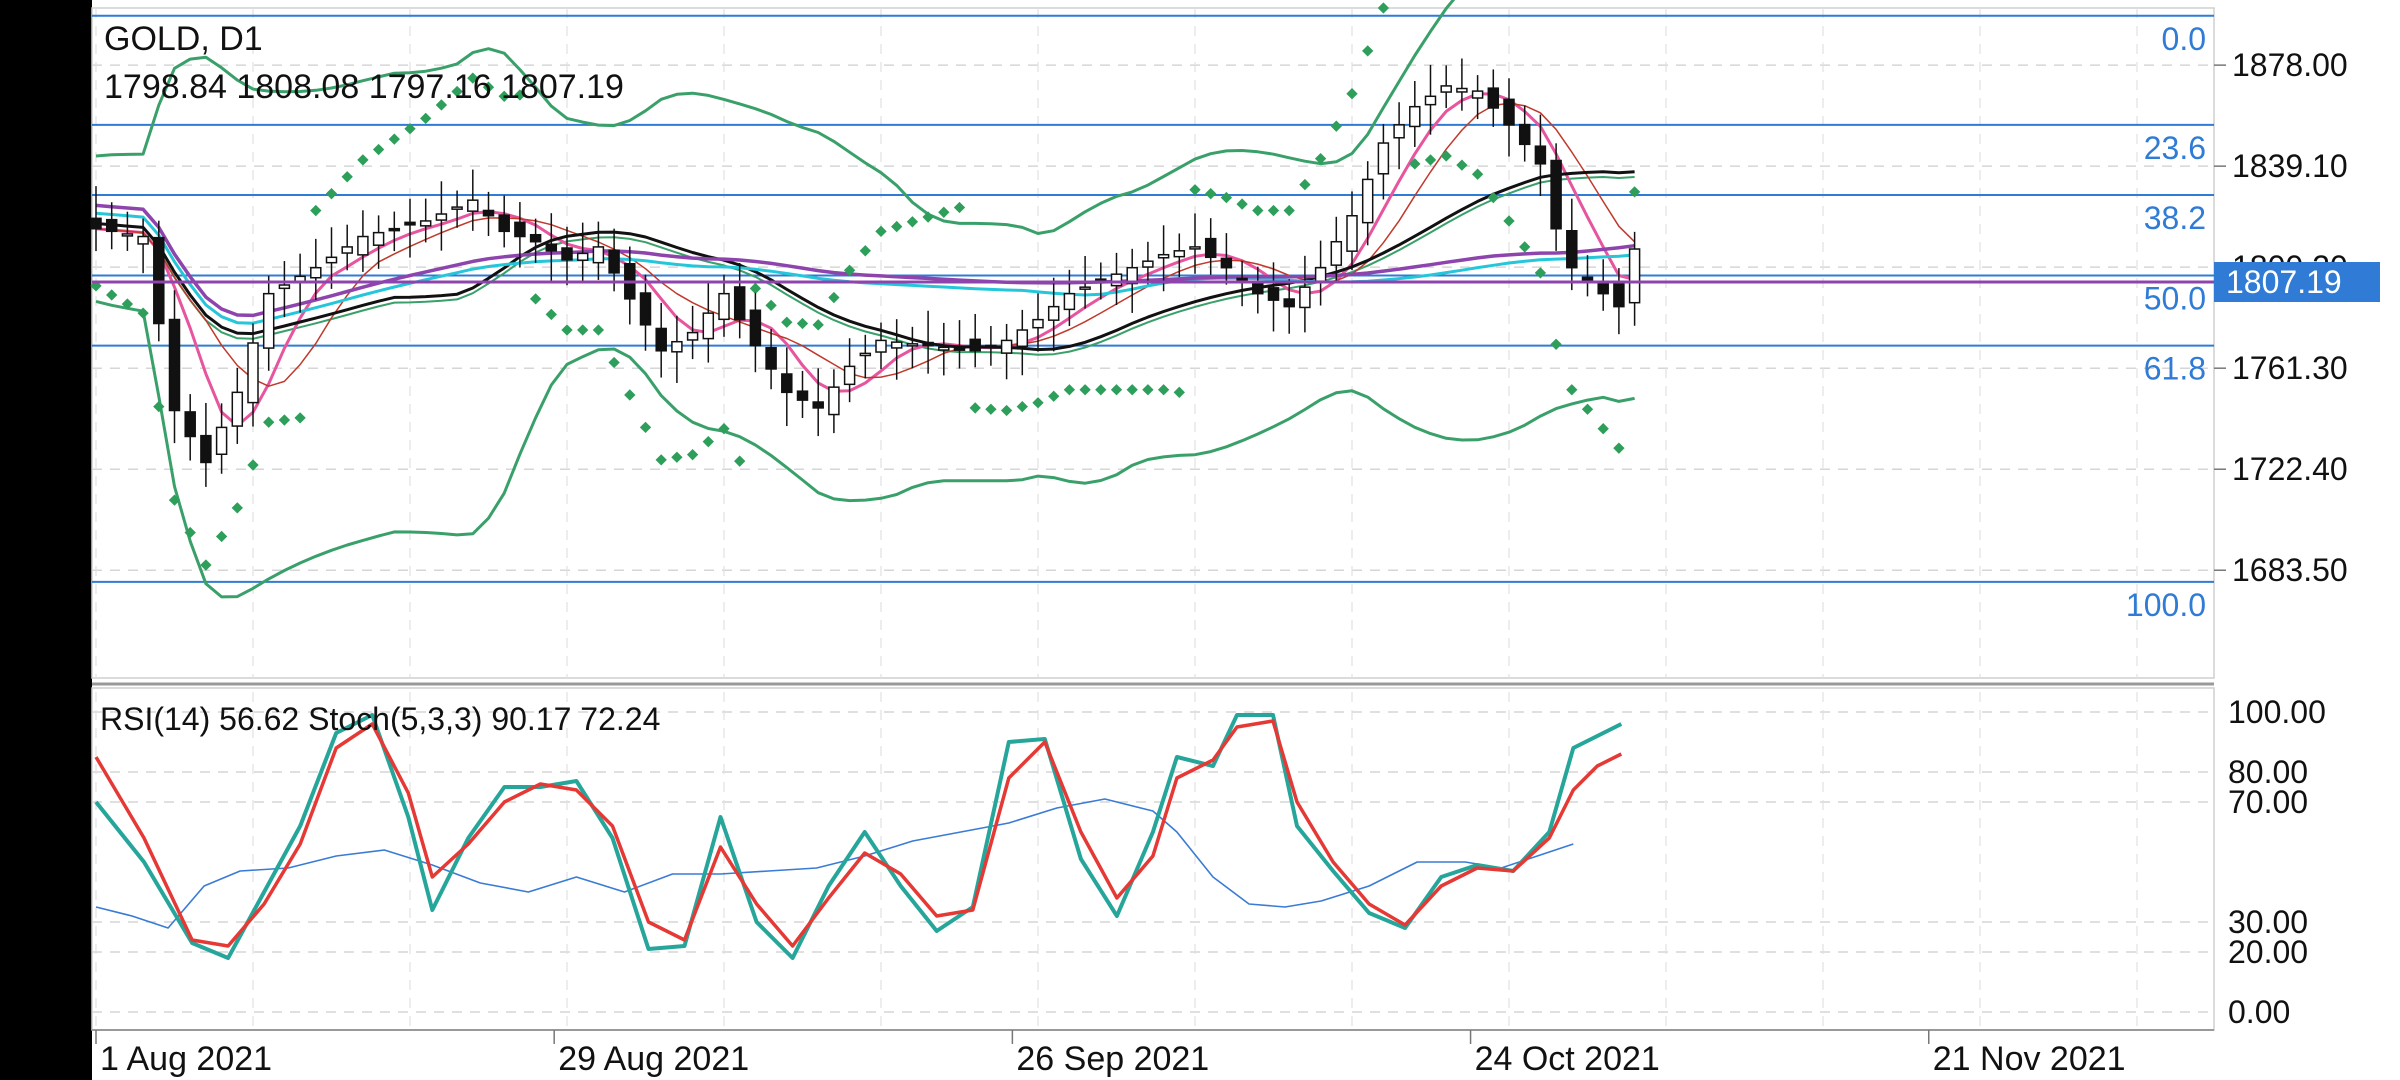 Image resolution: width=2400 pixels, height=1080 pixels. Describe the element at coordinates (2268, 922) in the screenshot. I see `oscillator-tick-label: 30.00` at that location.